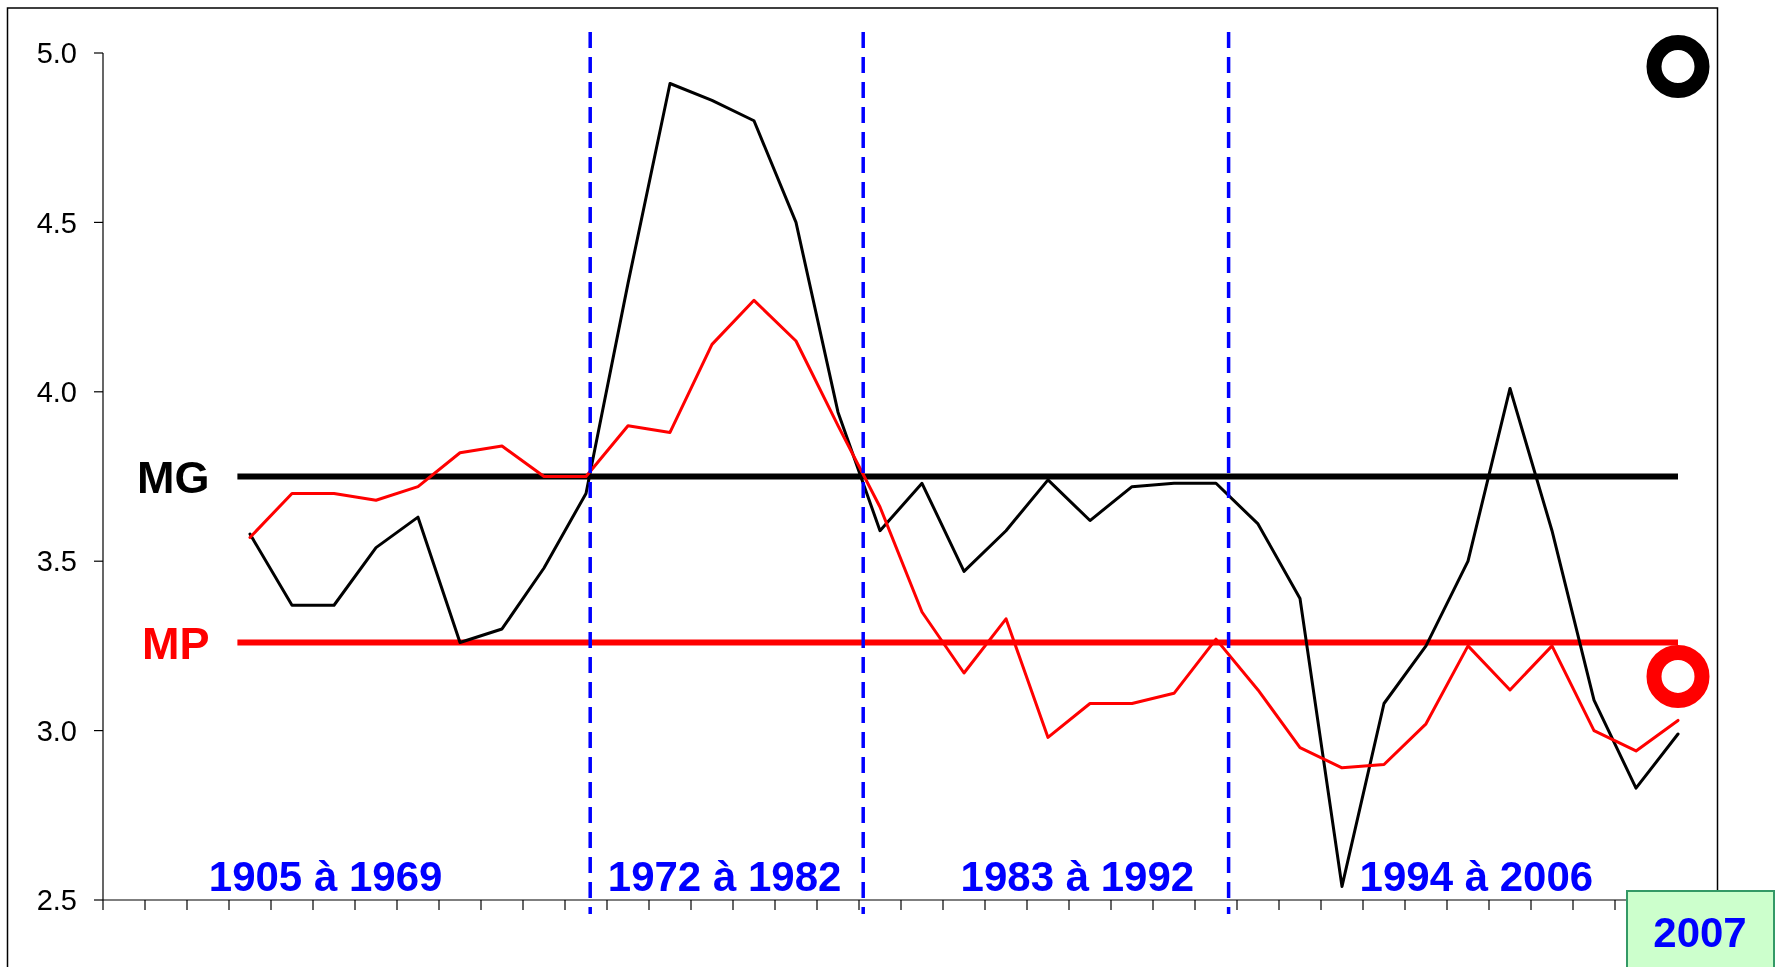  What do you see at coordinates (56, 730) in the screenshot?
I see `y-tick-label: 3.0` at bounding box center [56, 730].